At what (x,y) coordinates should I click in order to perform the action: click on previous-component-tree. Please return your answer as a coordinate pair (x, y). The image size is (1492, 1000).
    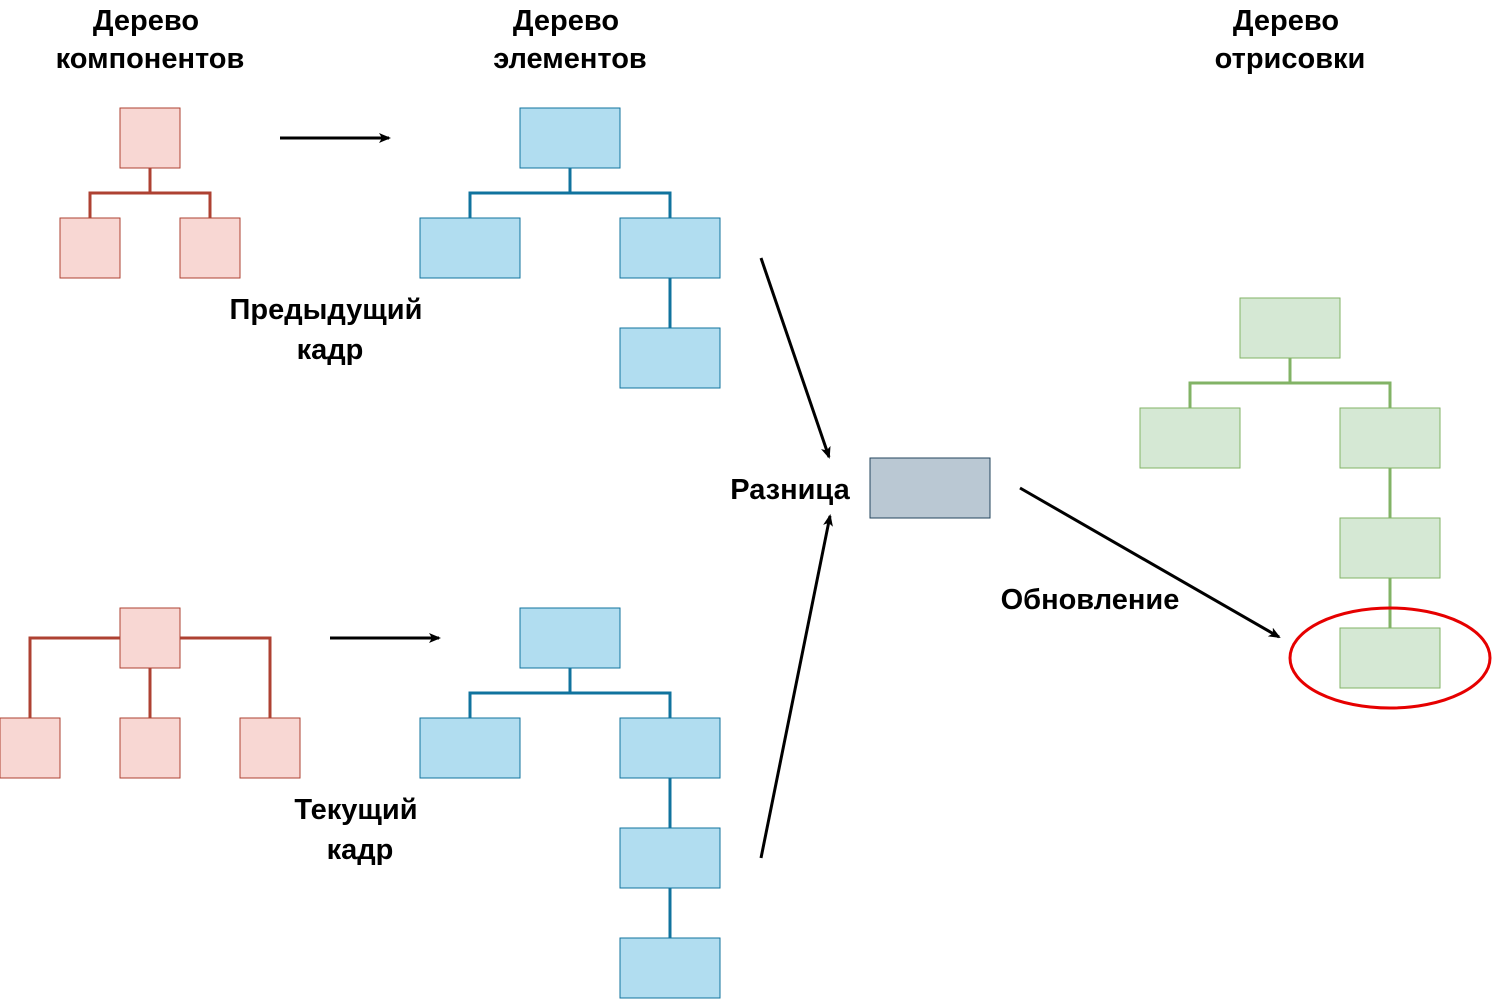
    Looking at the image, I should click on (150, 193).